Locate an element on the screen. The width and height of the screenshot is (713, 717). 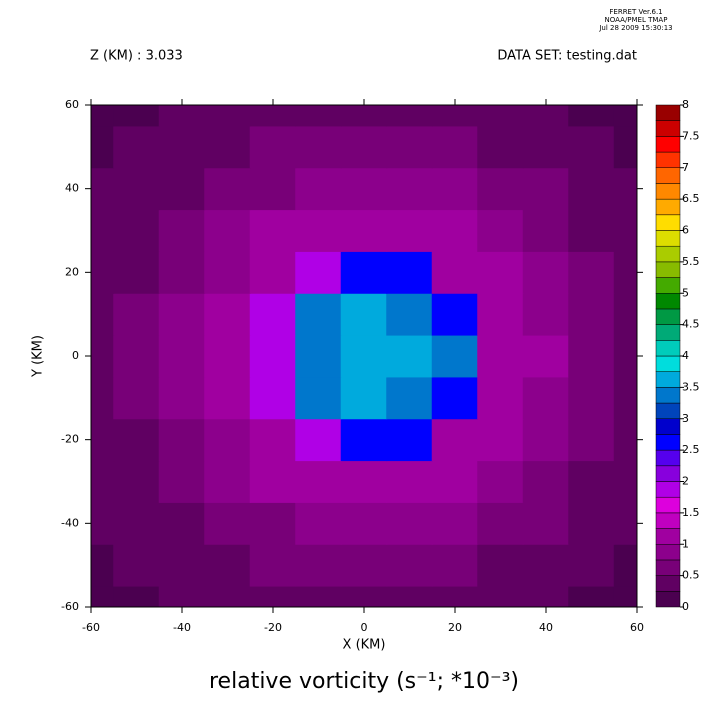
colorbar-tick-label: 1 is located at coordinates (685, 543).